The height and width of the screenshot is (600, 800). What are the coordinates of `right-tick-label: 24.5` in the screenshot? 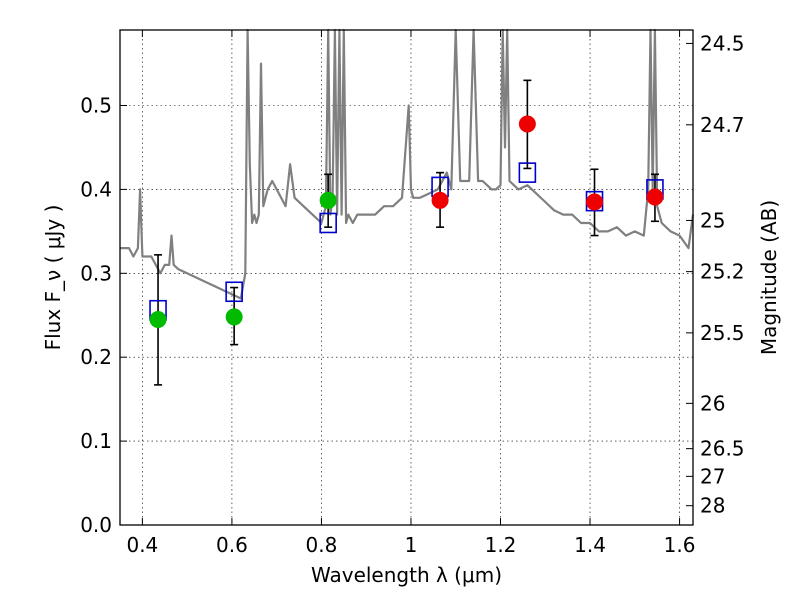 It's located at (722, 43).